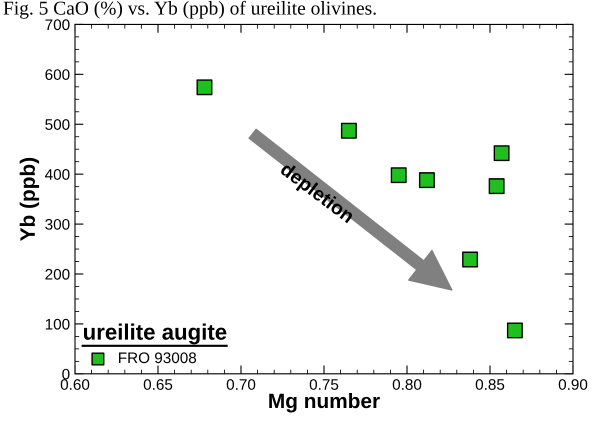  What do you see at coordinates (324, 384) in the screenshot?
I see `x-tick-label: 0.75` at bounding box center [324, 384].